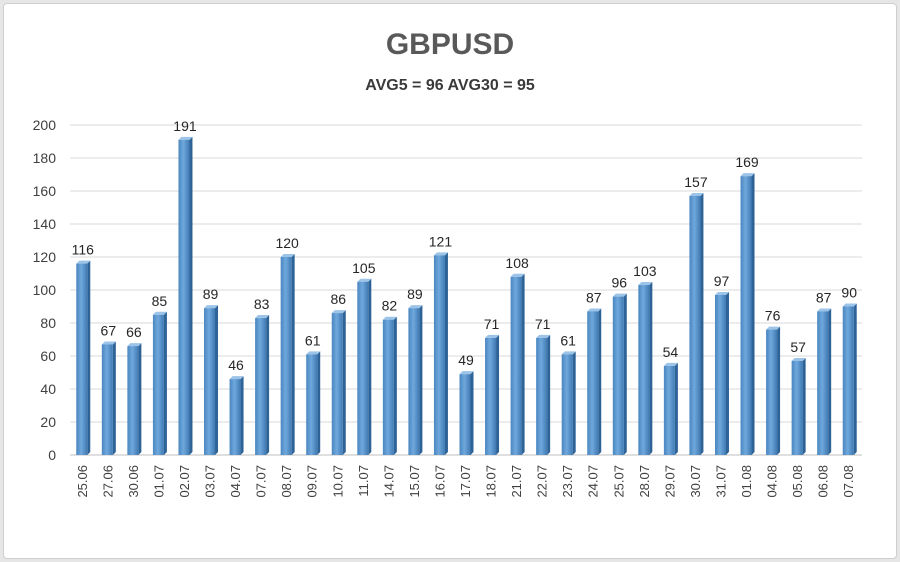  What do you see at coordinates (441, 241) in the screenshot?
I see `data-label: 121` at bounding box center [441, 241].